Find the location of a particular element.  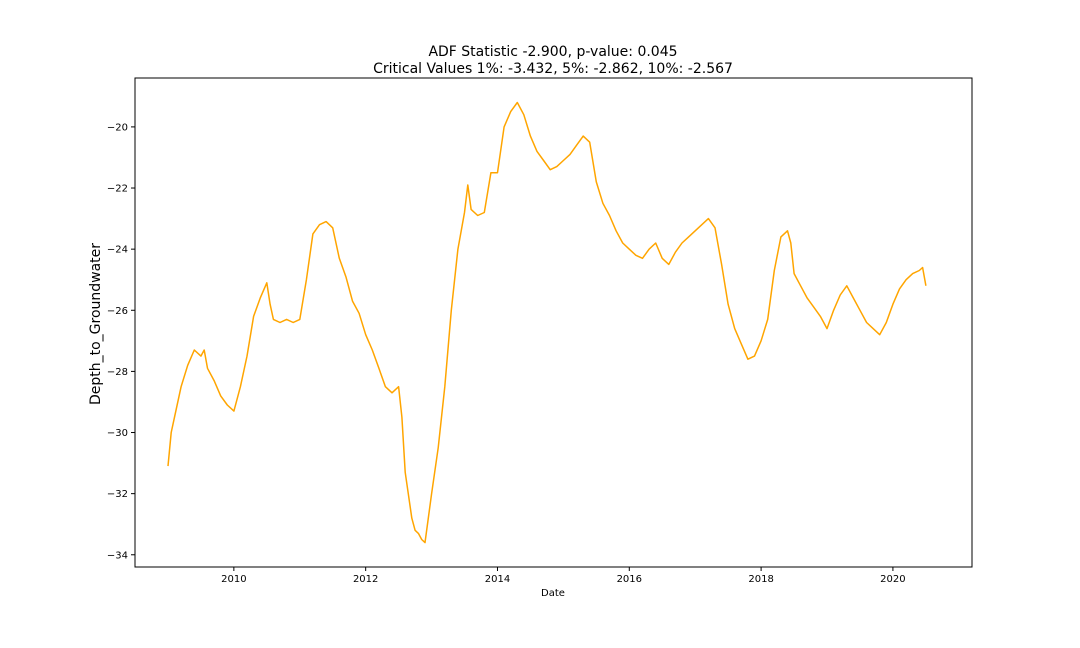

x-tick-label-1: 2012 is located at coordinates (365, 579).